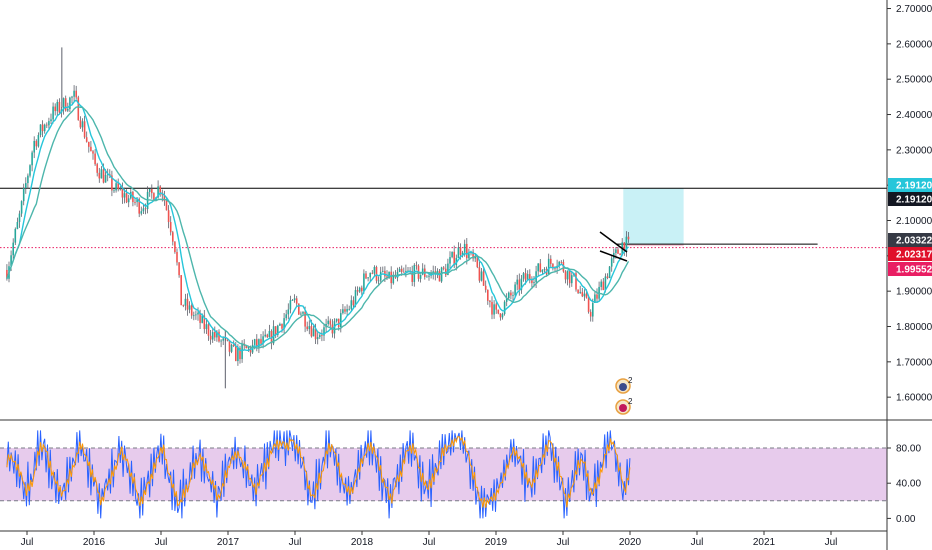 The height and width of the screenshot is (550, 932). I want to click on trade-target-zone, so click(653, 216).